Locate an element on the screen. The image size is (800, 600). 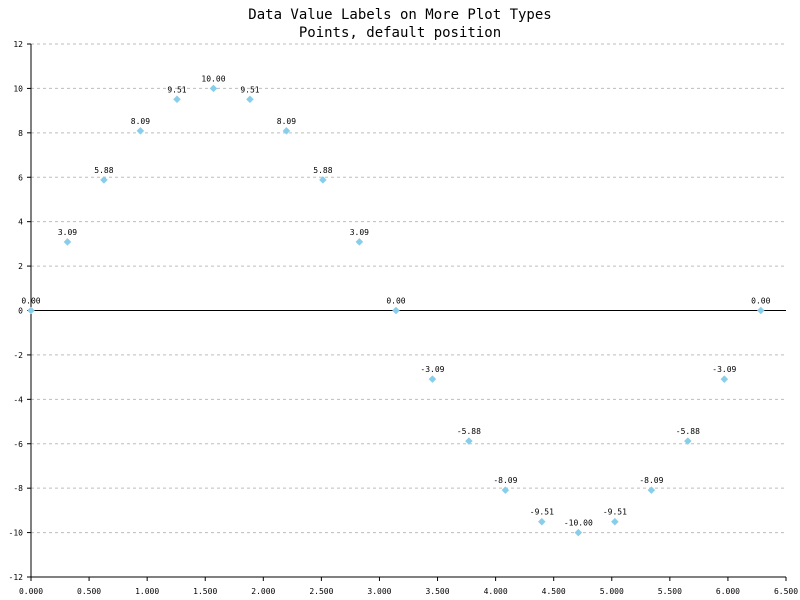
y-tick-label: -8 is located at coordinates (18, 488).